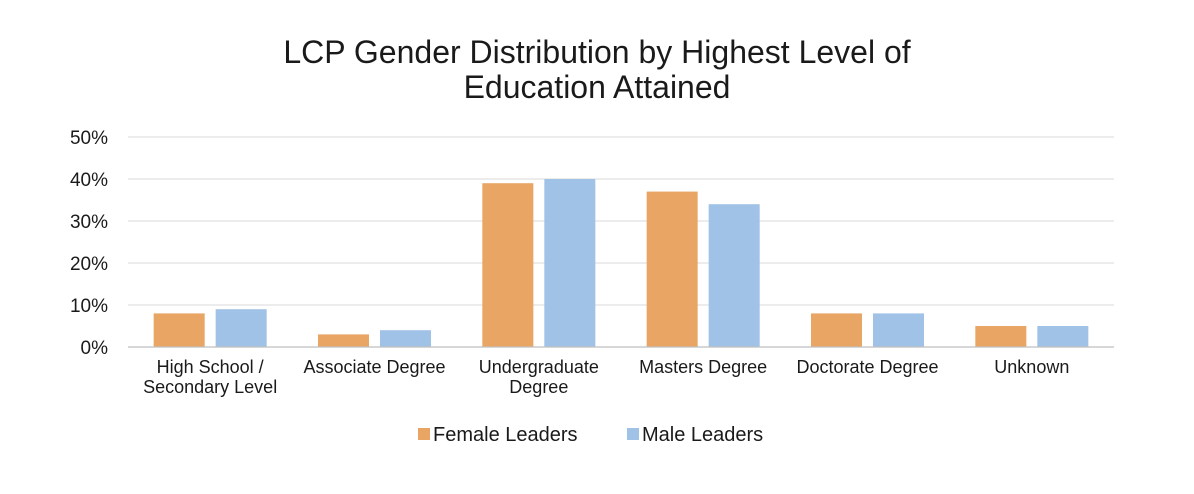 The image size is (1194, 494). Describe the element at coordinates (89, 180) in the screenshot. I see `y-tick-label: 40%` at that location.